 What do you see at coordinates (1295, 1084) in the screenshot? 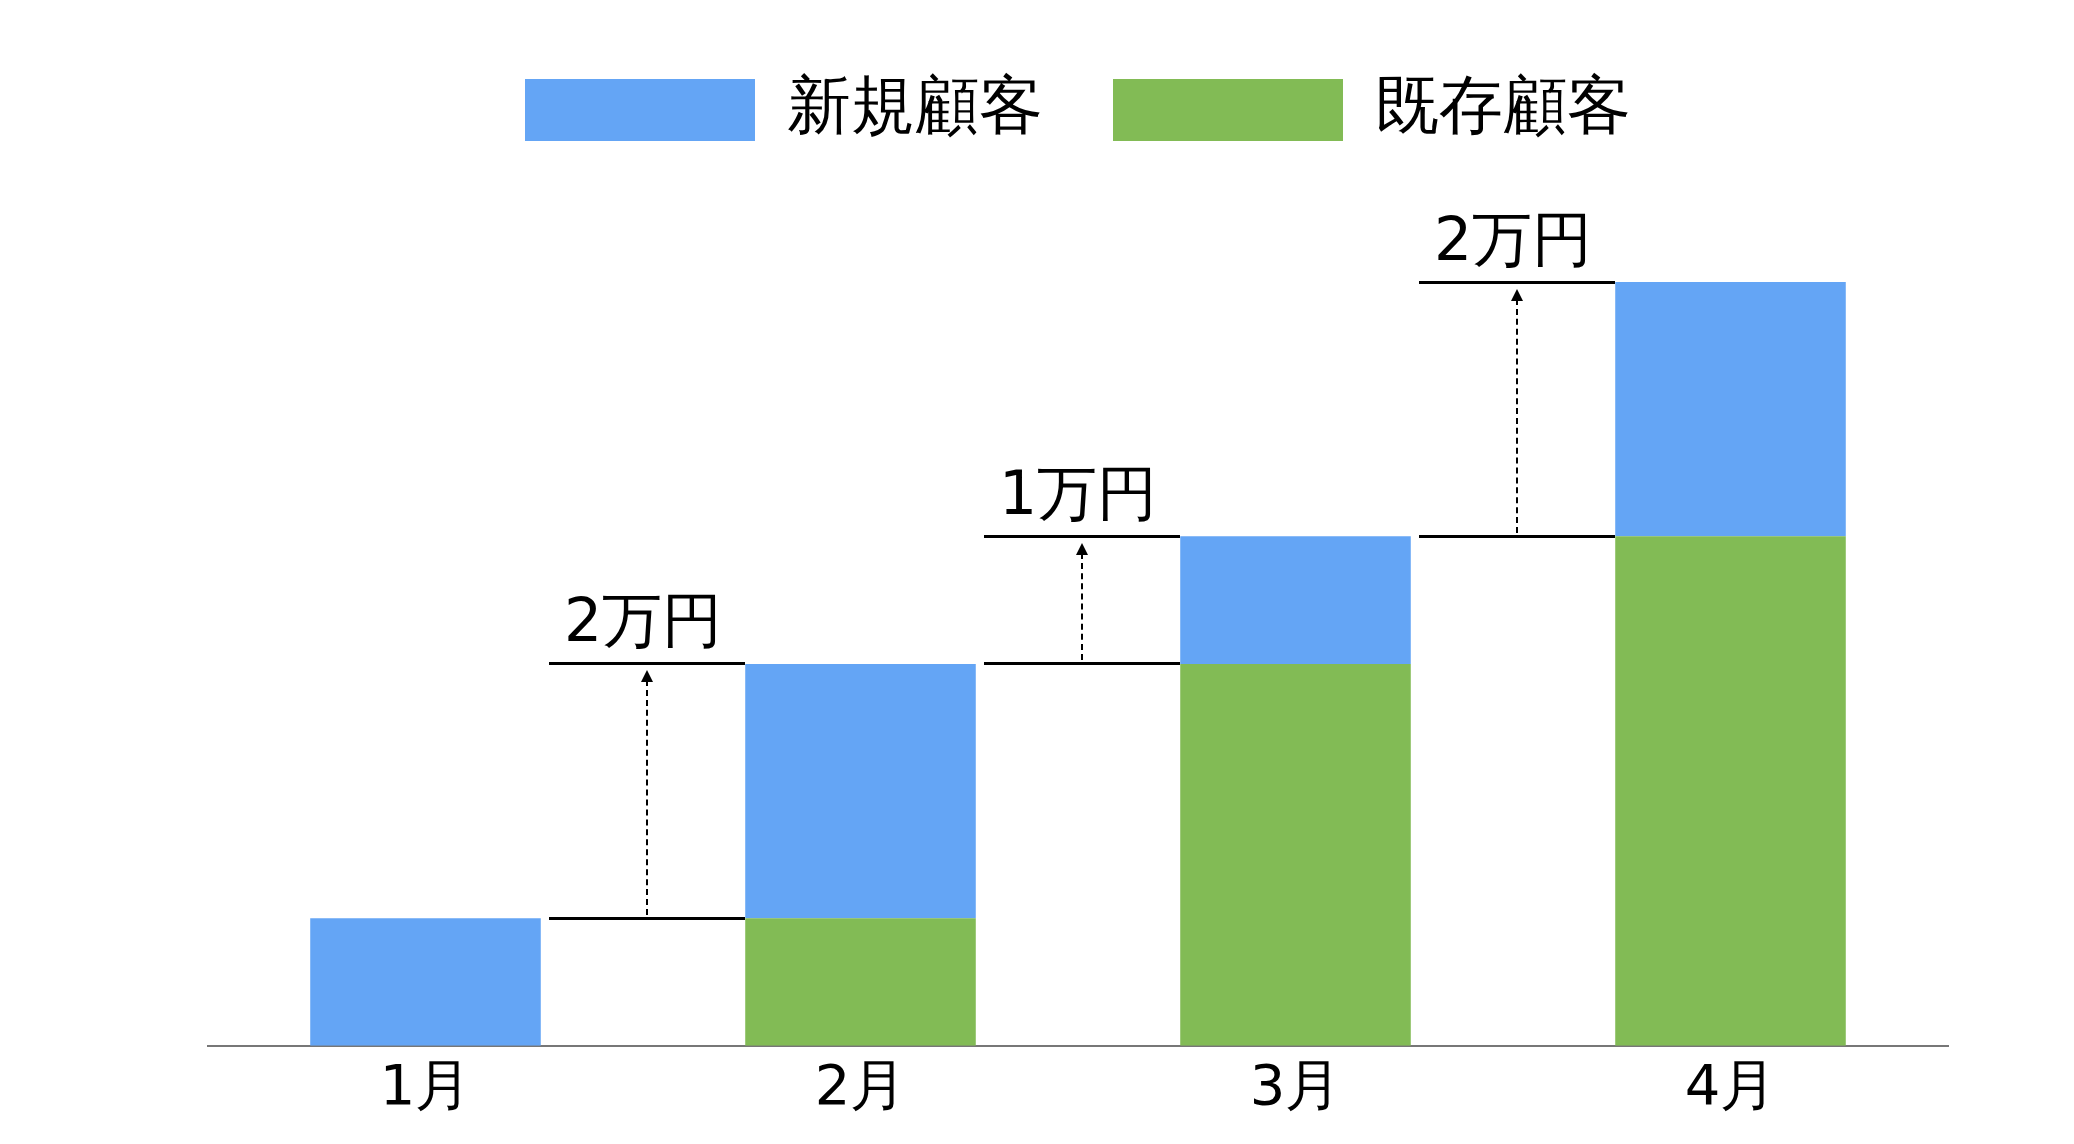
I see `x-tick-label: 3月` at bounding box center [1295, 1084].